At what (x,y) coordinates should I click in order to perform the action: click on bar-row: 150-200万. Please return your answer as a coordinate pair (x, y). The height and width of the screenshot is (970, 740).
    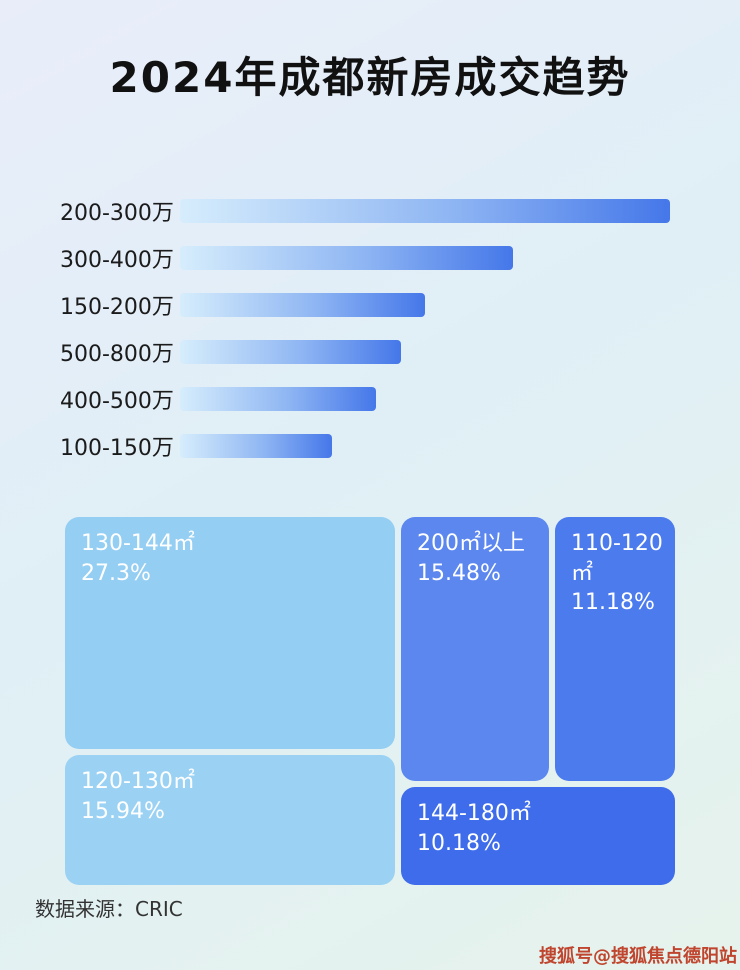
    Looking at the image, I should click on (400, 304).